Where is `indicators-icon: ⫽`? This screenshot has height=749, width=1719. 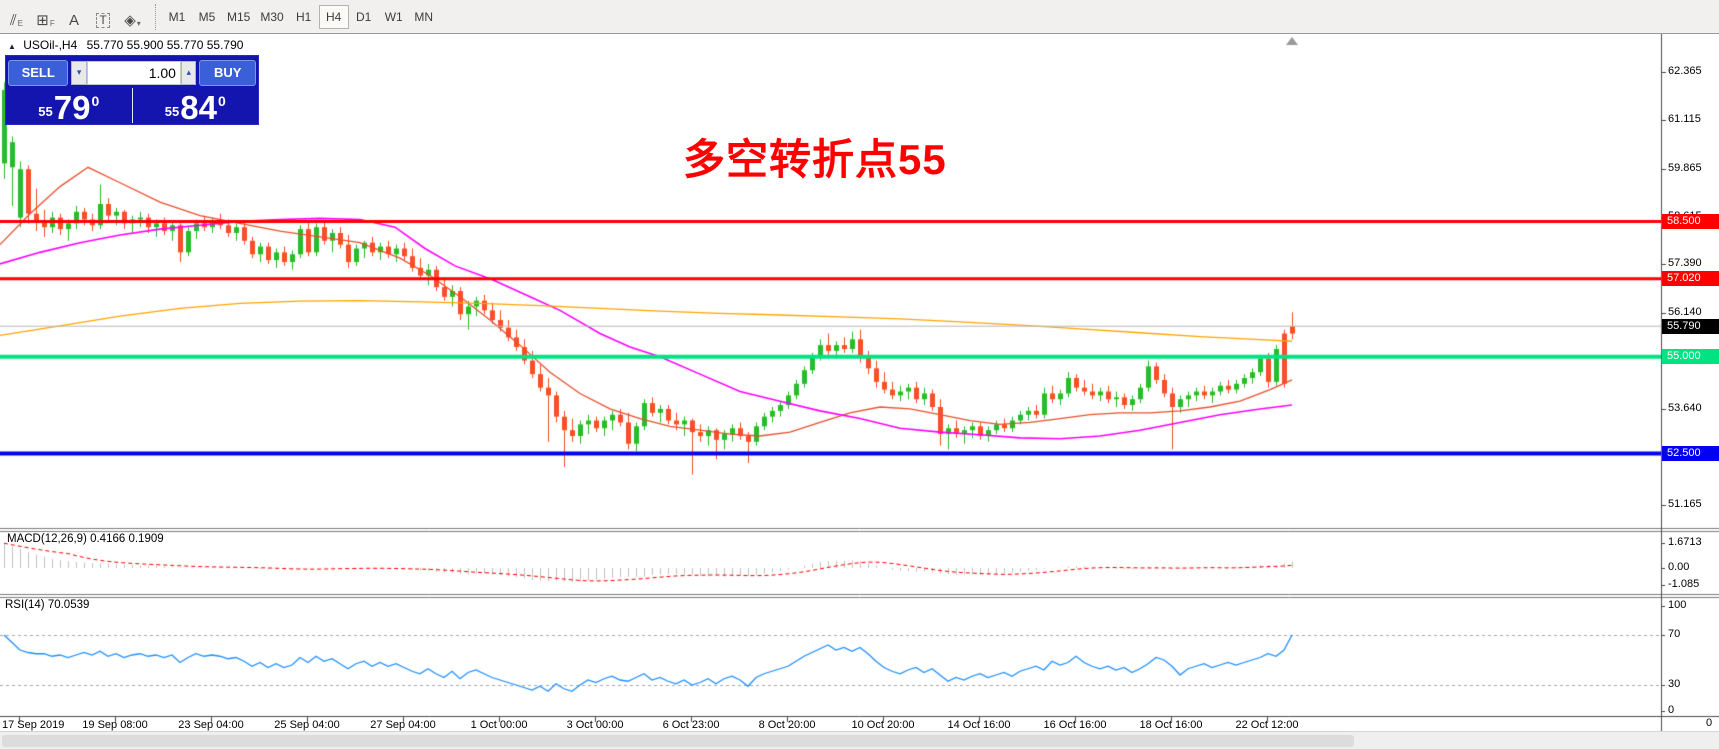 indicators-icon: ⫽ is located at coordinates (13, 20).